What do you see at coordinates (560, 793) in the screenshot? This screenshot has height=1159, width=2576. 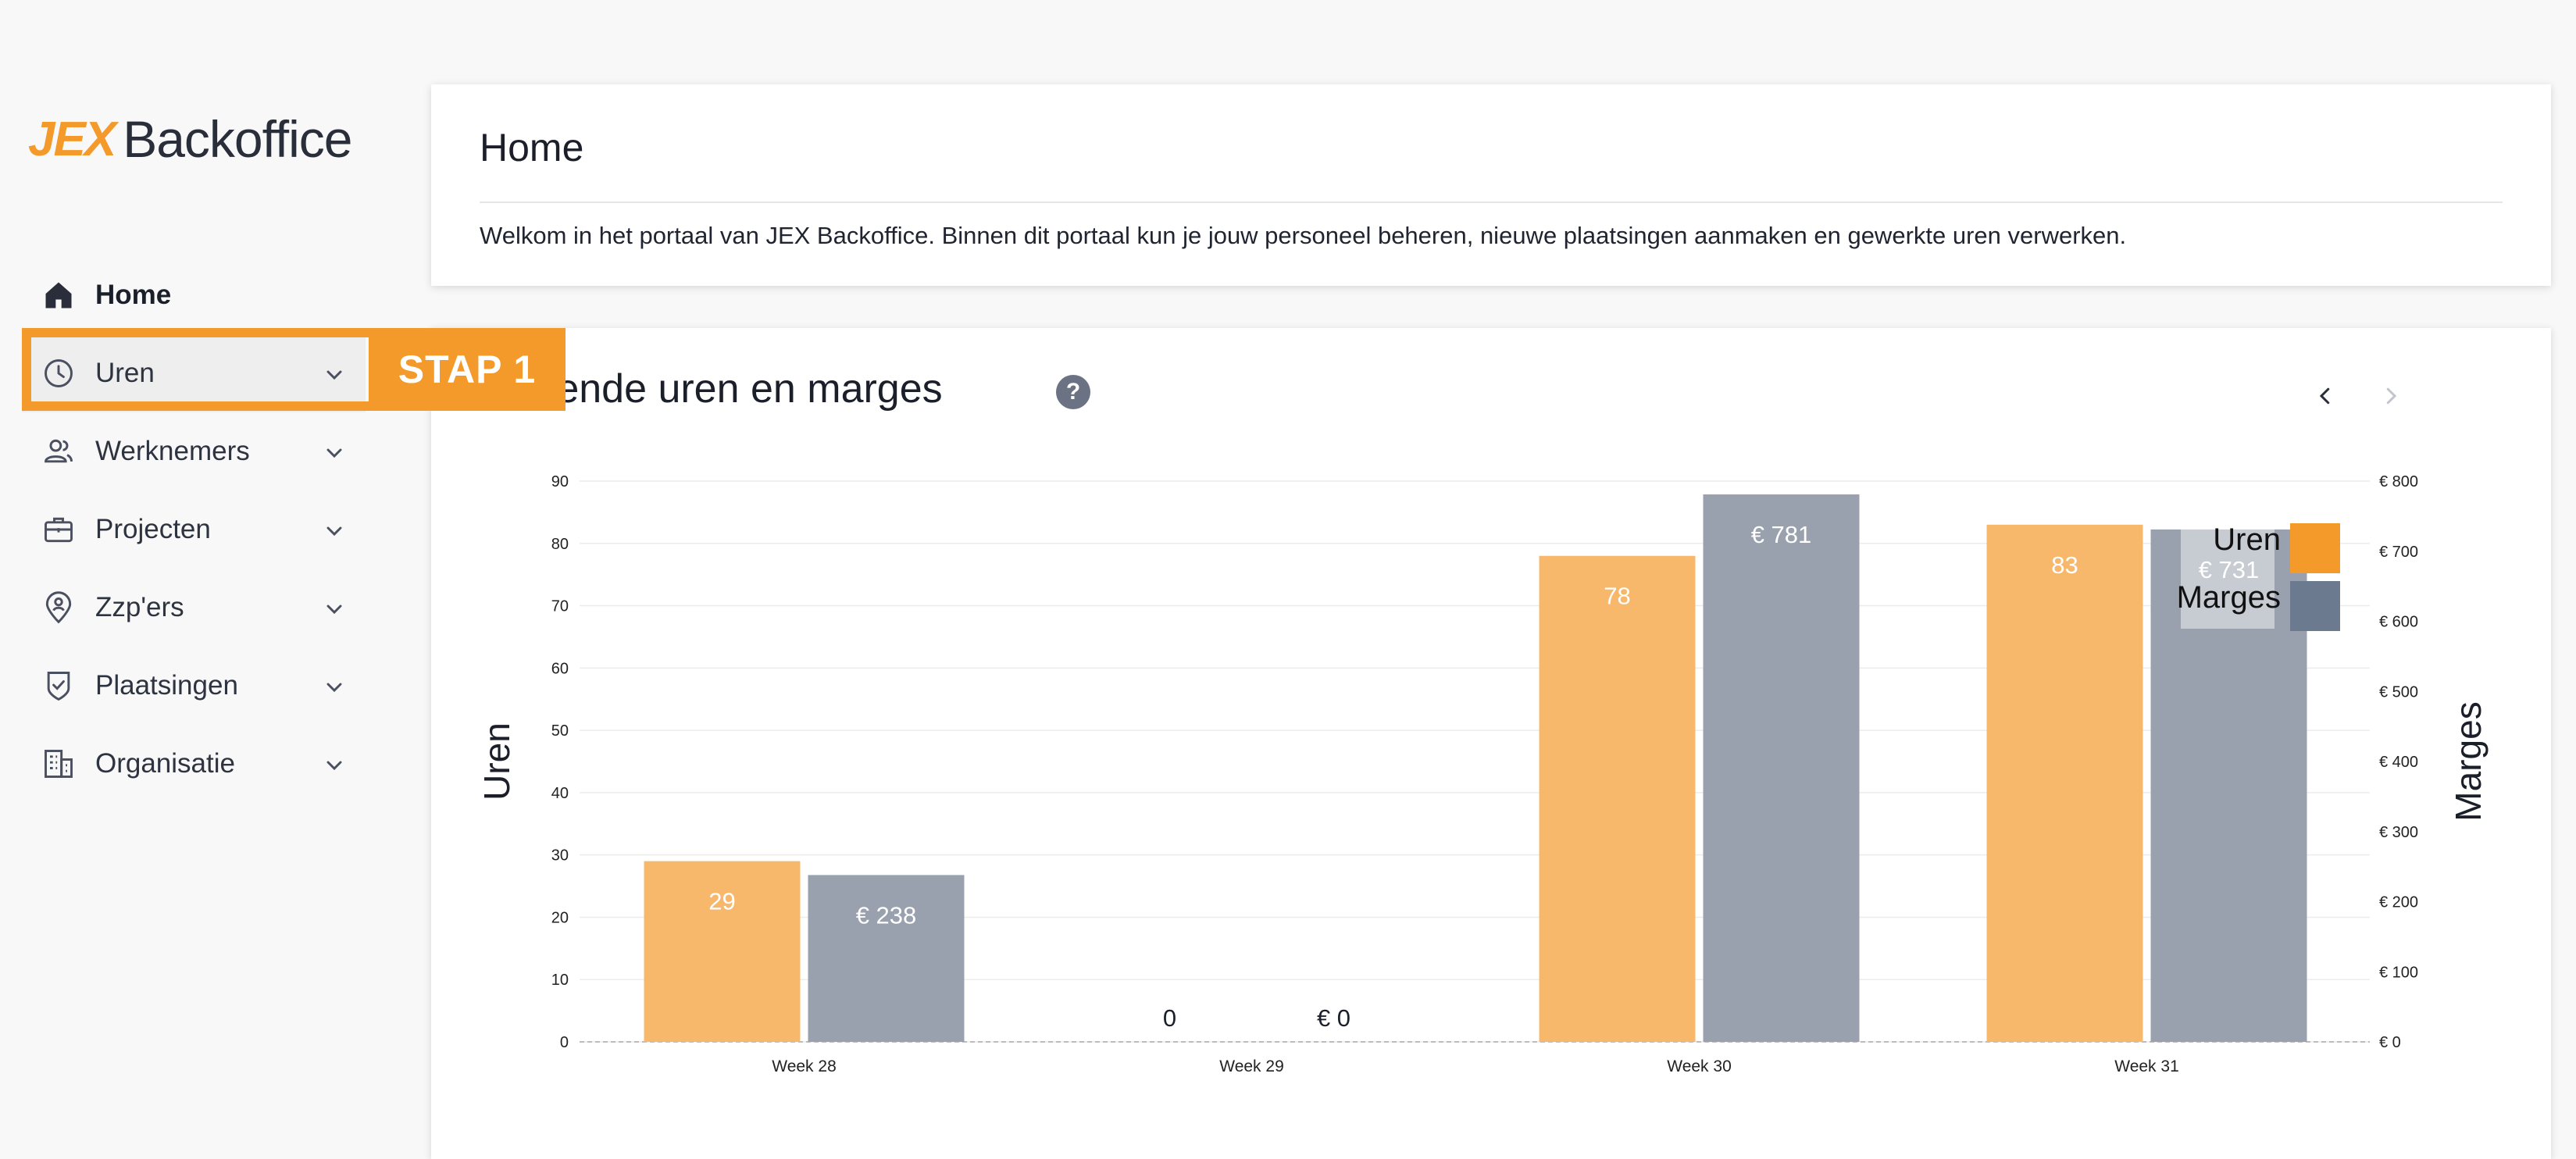 I see `y-tick-label: 40` at bounding box center [560, 793].